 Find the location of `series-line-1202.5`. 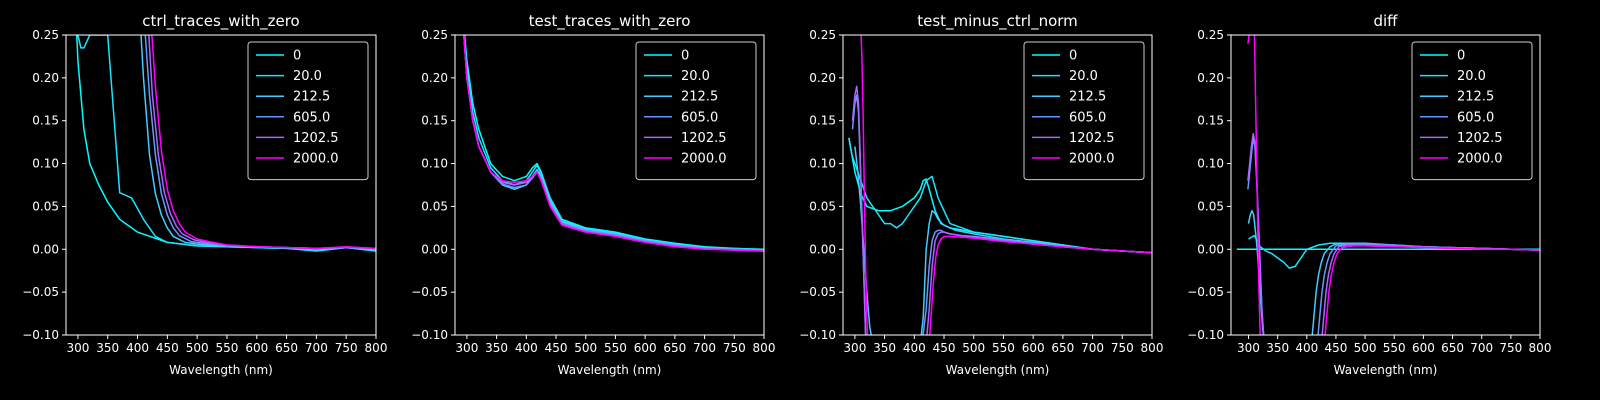

series-line-1202.5 is located at coordinates (1393, 233).